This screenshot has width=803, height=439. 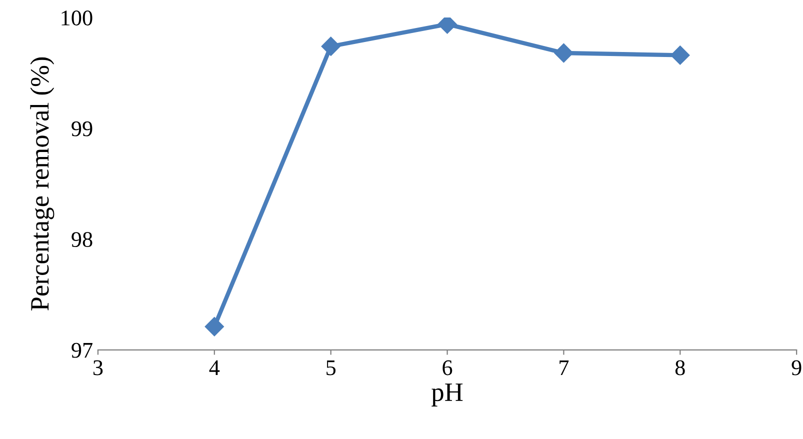 What do you see at coordinates (82, 240) in the screenshot?
I see `y-tick-label: 98` at bounding box center [82, 240].